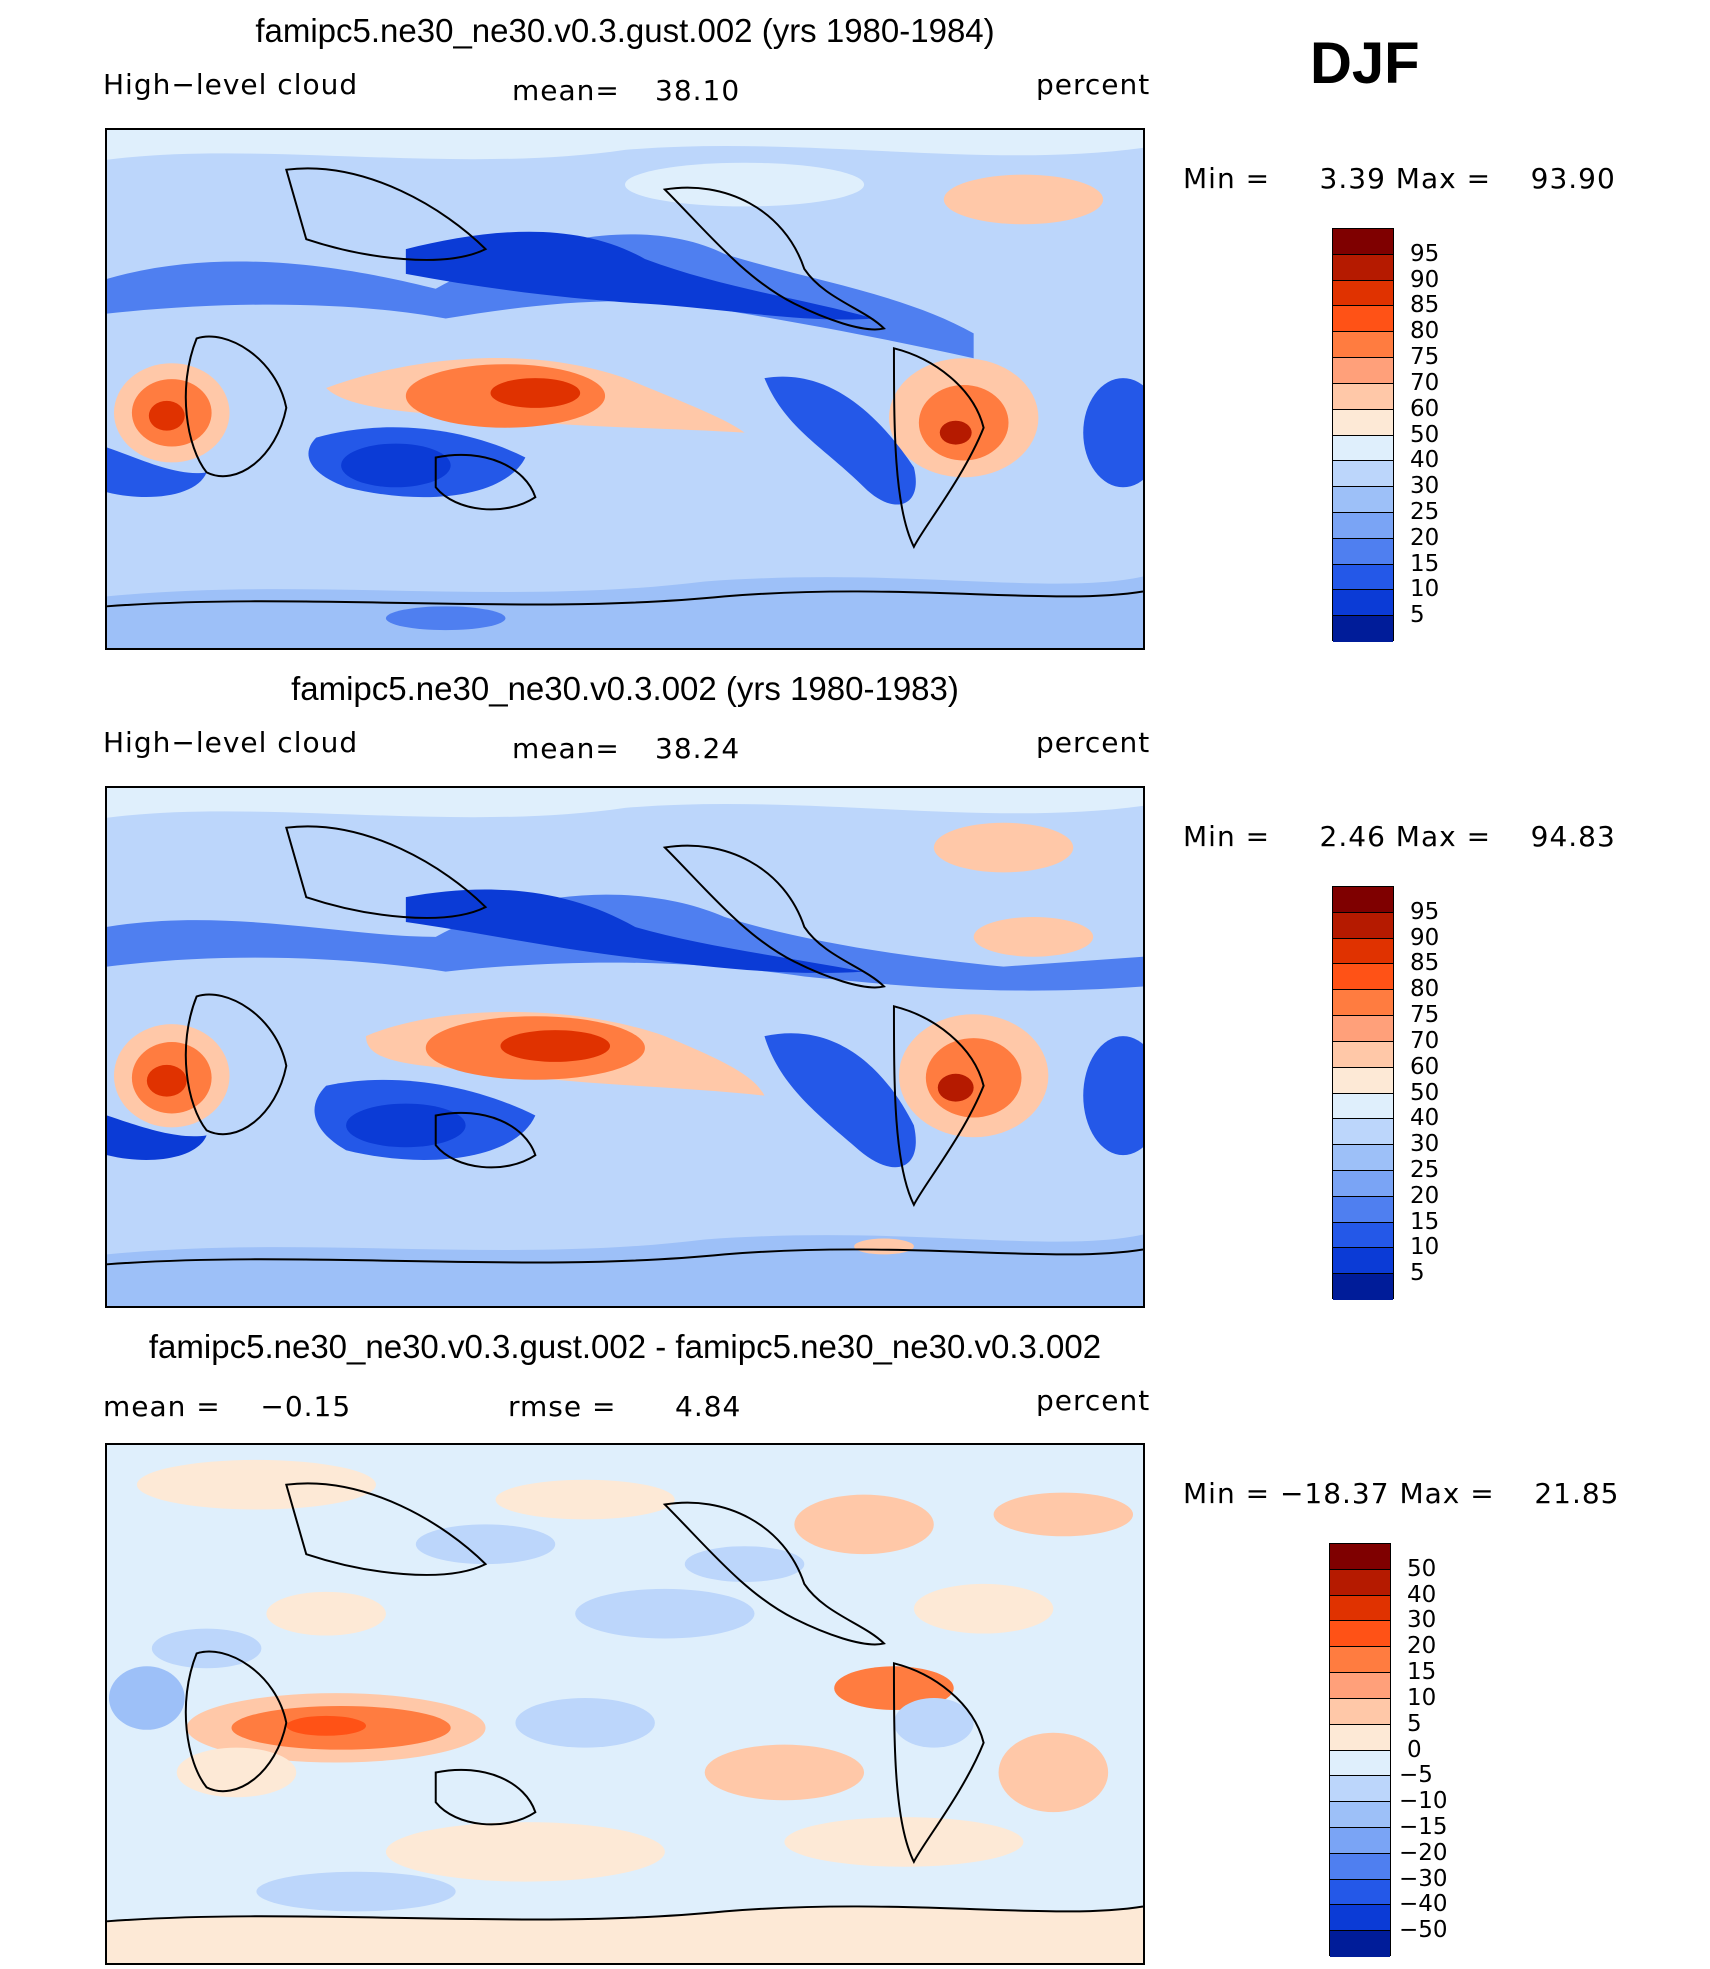  I want to click on panel-2-colorbar-tick-label: 80, so click(1425, 989).